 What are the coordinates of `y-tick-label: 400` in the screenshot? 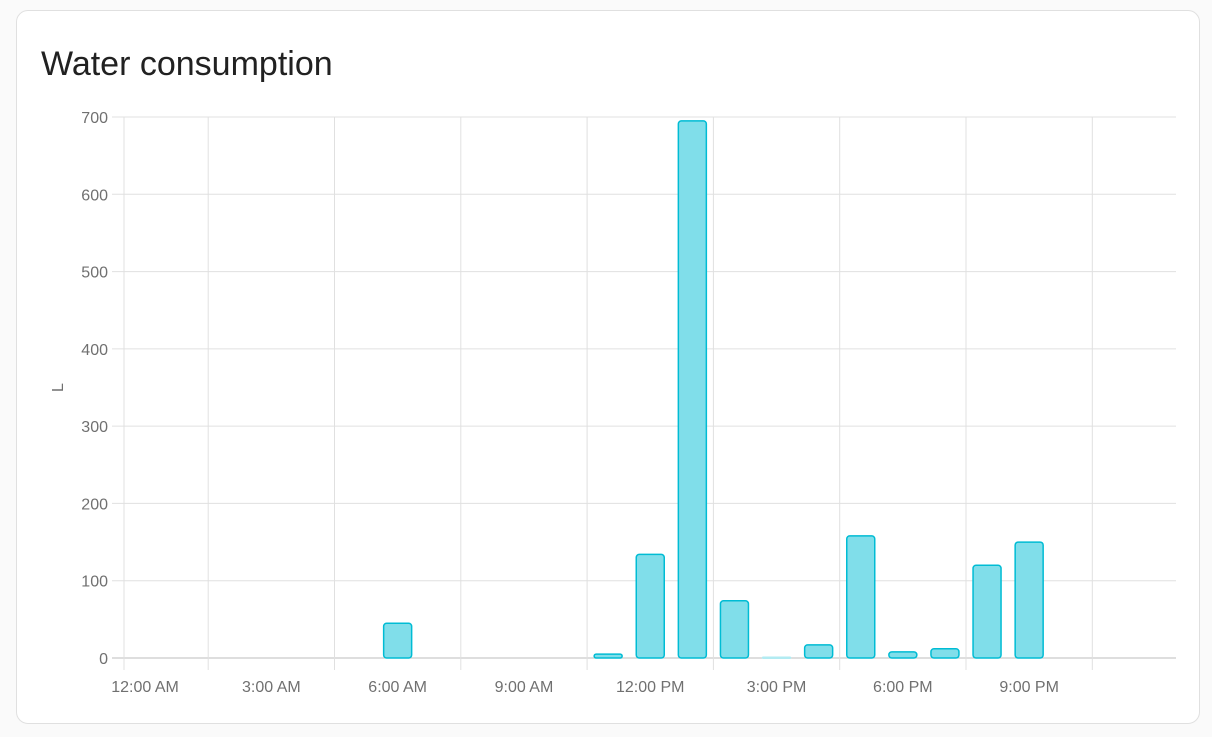 It's located at (94, 350).